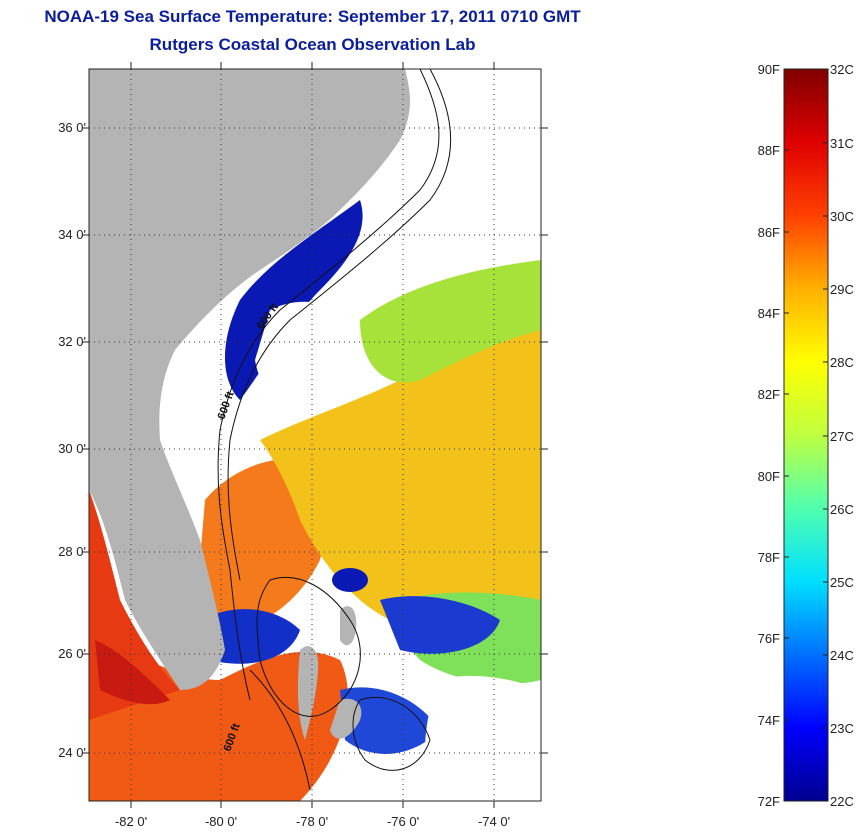 This screenshot has height=832, width=865. What do you see at coordinates (768, 313) in the screenshot?
I see `colorbar-label-f: 84F` at bounding box center [768, 313].